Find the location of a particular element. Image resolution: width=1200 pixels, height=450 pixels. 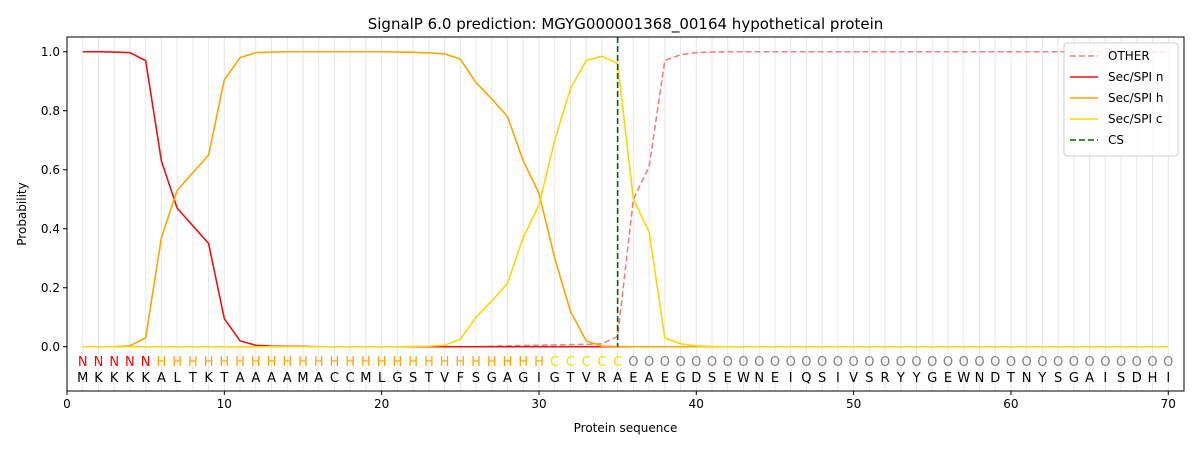

x-tick-label: 60 is located at coordinates (1010, 404).